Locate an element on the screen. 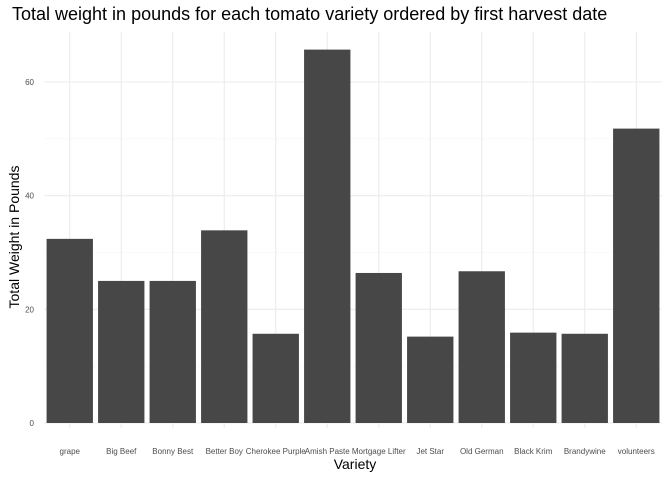  x-tick-label: Cherokee Purple is located at coordinates (276, 451).